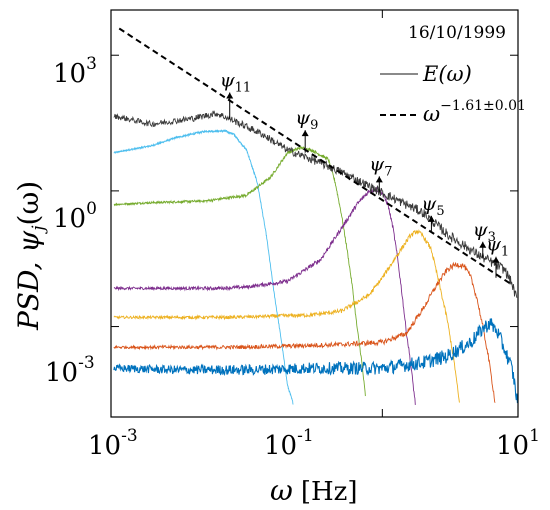  I want to click on annotation-arrowhead-ψ7, so click(379, 179).